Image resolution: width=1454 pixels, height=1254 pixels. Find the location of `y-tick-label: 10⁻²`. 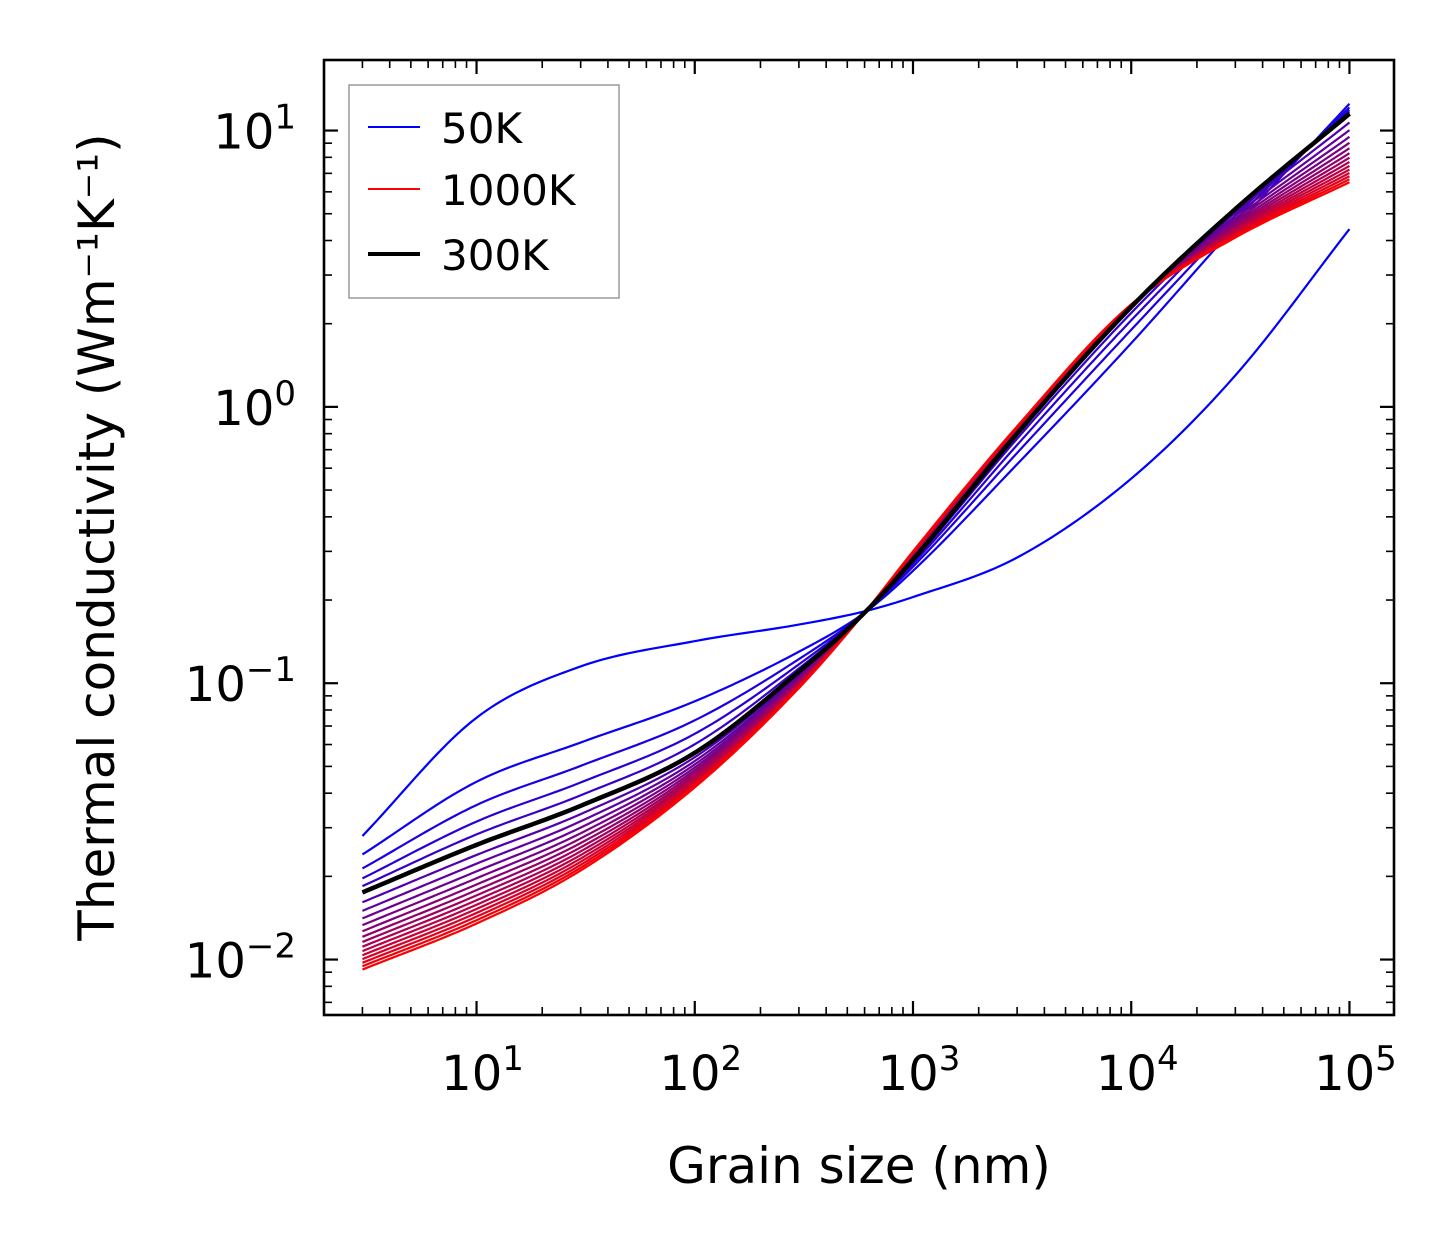

y-tick-label: 10⁻² is located at coordinates (240, 958).